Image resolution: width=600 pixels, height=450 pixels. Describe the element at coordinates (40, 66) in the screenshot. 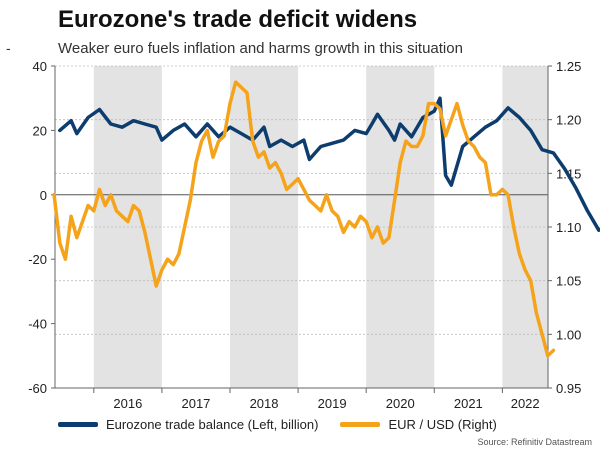

I see `left-tick-label: 40` at that location.